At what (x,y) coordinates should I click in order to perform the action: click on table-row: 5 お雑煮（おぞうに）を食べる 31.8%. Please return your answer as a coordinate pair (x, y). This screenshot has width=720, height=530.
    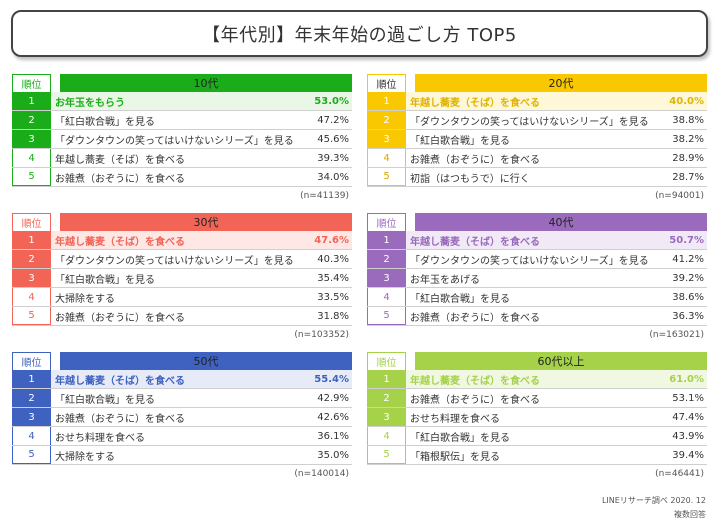
    Looking at the image, I should click on (182, 316).